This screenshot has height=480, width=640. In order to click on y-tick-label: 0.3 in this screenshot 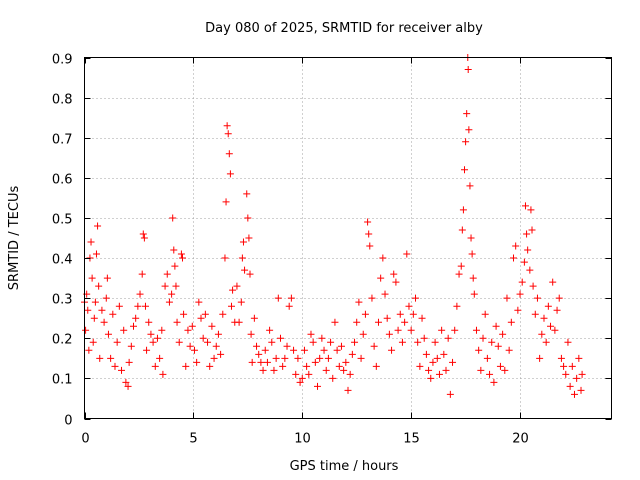, I will do `click(62, 300)`.